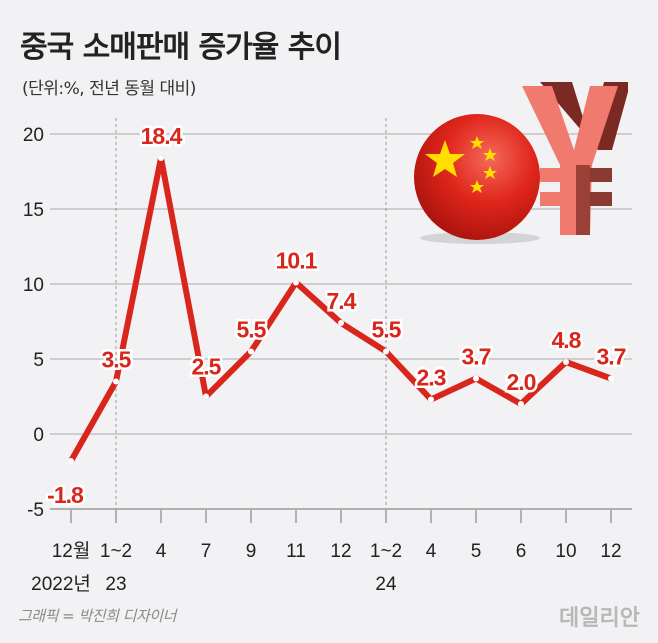 Image resolution: width=658 pixels, height=643 pixels. I want to click on chart-subtitle: (단위:%, 전년 동월 대비), so click(109, 89).